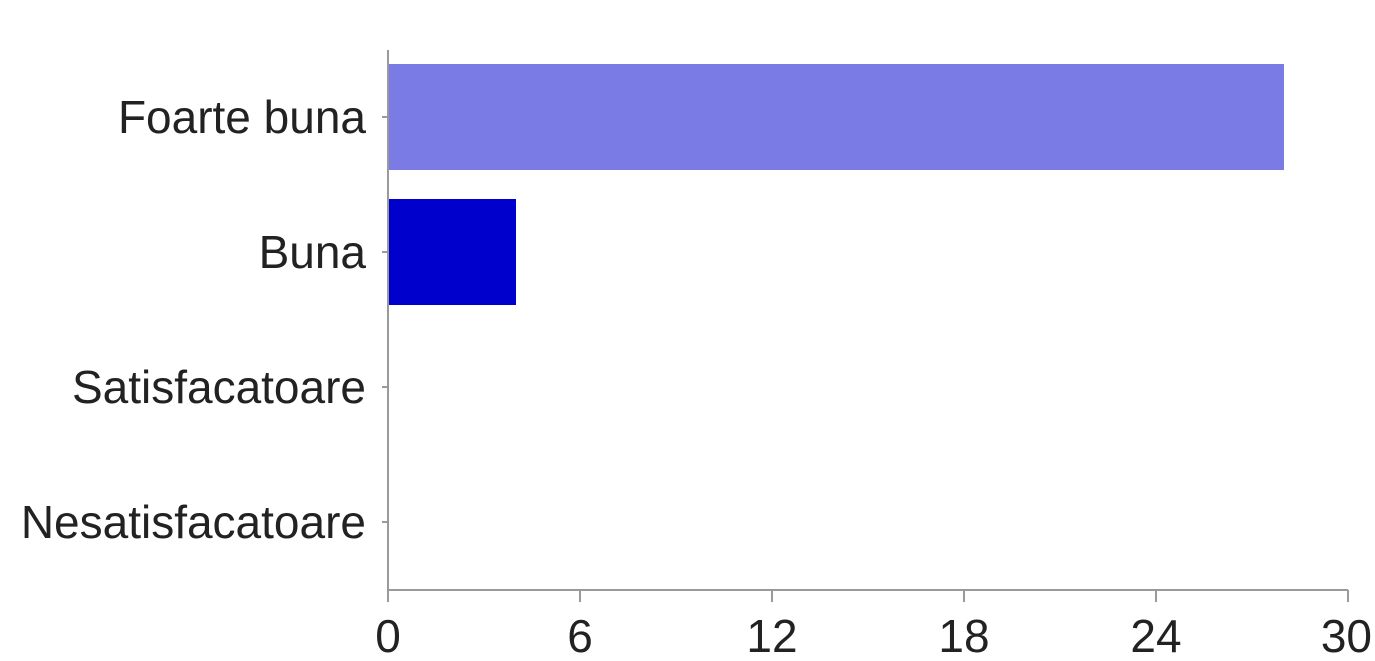  I want to click on x-tick-label: 6, so click(580, 635).